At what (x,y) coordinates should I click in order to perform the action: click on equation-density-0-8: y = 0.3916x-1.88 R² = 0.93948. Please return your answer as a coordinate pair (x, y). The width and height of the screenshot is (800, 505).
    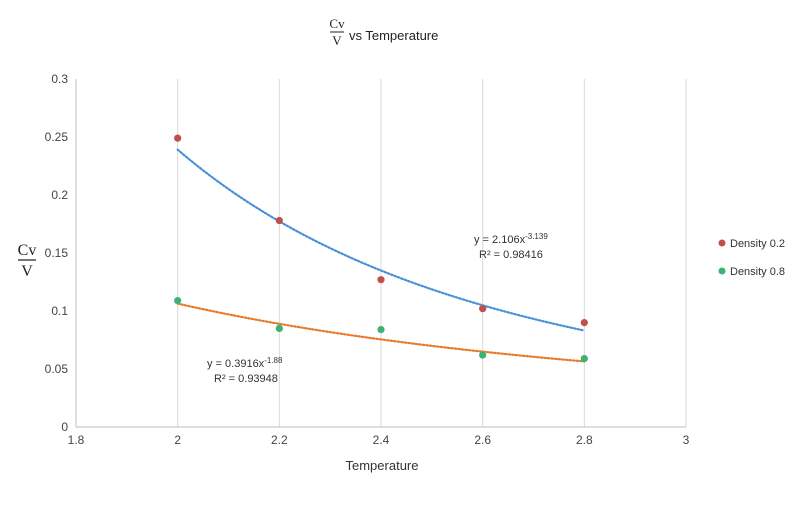
    Looking at the image, I should click on (245, 370).